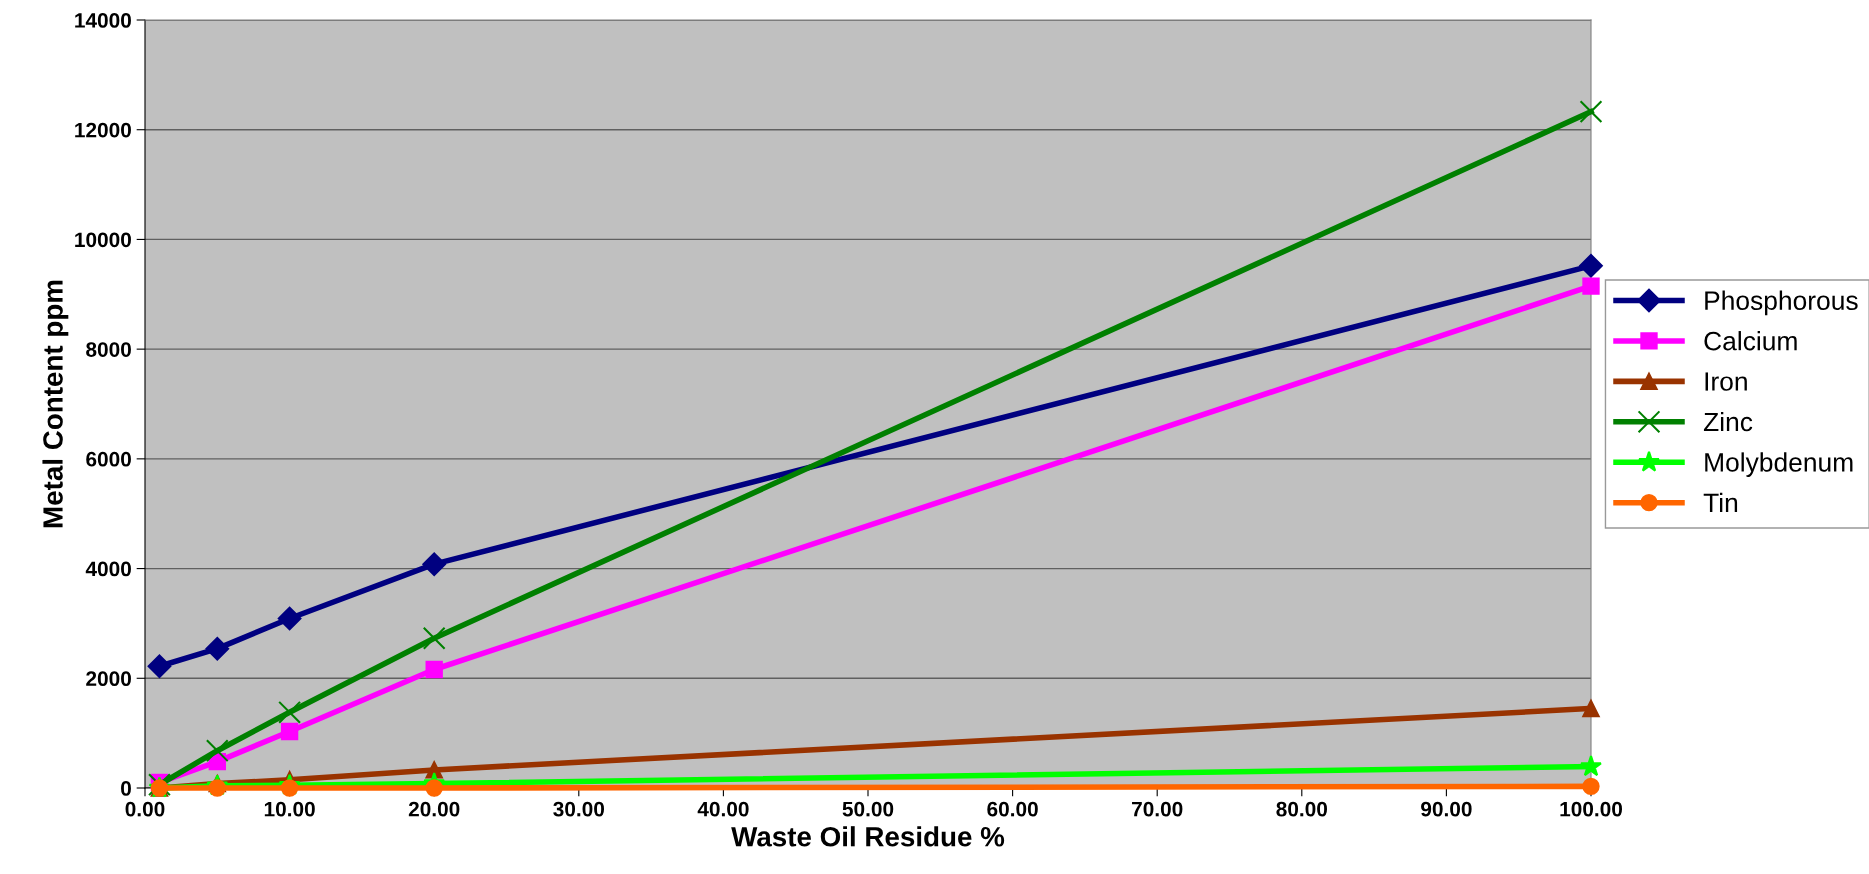 Image resolution: width=1869 pixels, height=874 pixels. Describe the element at coordinates (579, 809) in the screenshot. I see `x-tick-label: 30.00` at that location.